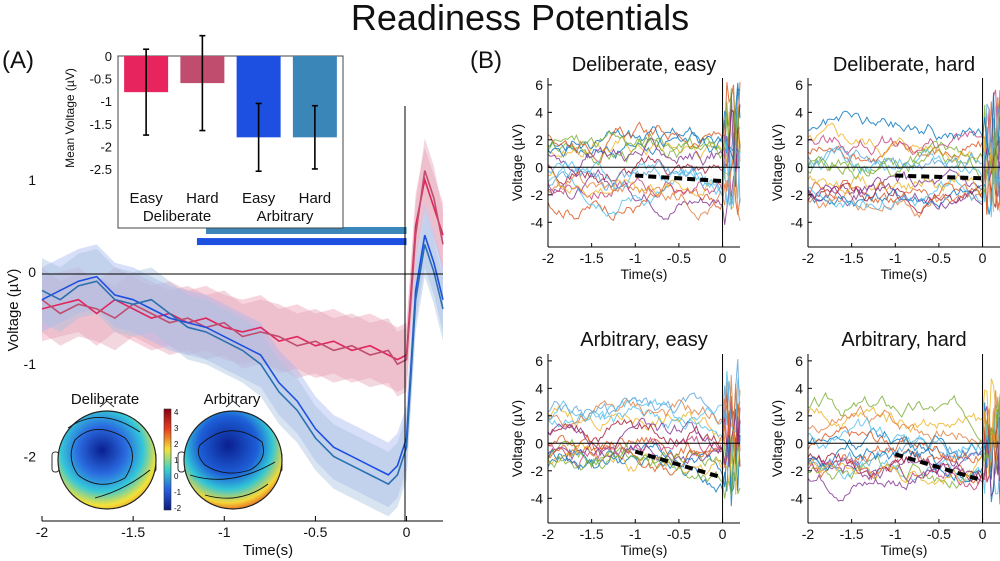  Describe the element at coordinates (679, 258) in the screenshot. I see `xtick-label: -0.5` at that location.